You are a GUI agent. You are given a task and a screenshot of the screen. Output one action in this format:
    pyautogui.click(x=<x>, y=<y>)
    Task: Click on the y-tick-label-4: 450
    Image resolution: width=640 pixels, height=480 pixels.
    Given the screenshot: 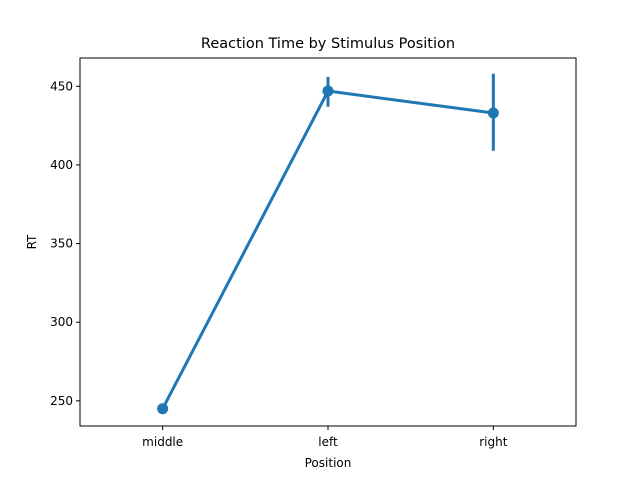 What is the action you would take?
    pyautogui.click(x=61, y=86)
    